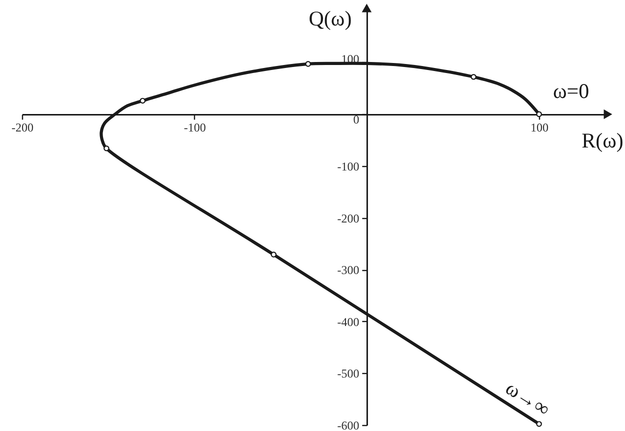  Describe the element at coordinates (539, 127) in the screenshot. I see `x-tick-label: 100` at that location.